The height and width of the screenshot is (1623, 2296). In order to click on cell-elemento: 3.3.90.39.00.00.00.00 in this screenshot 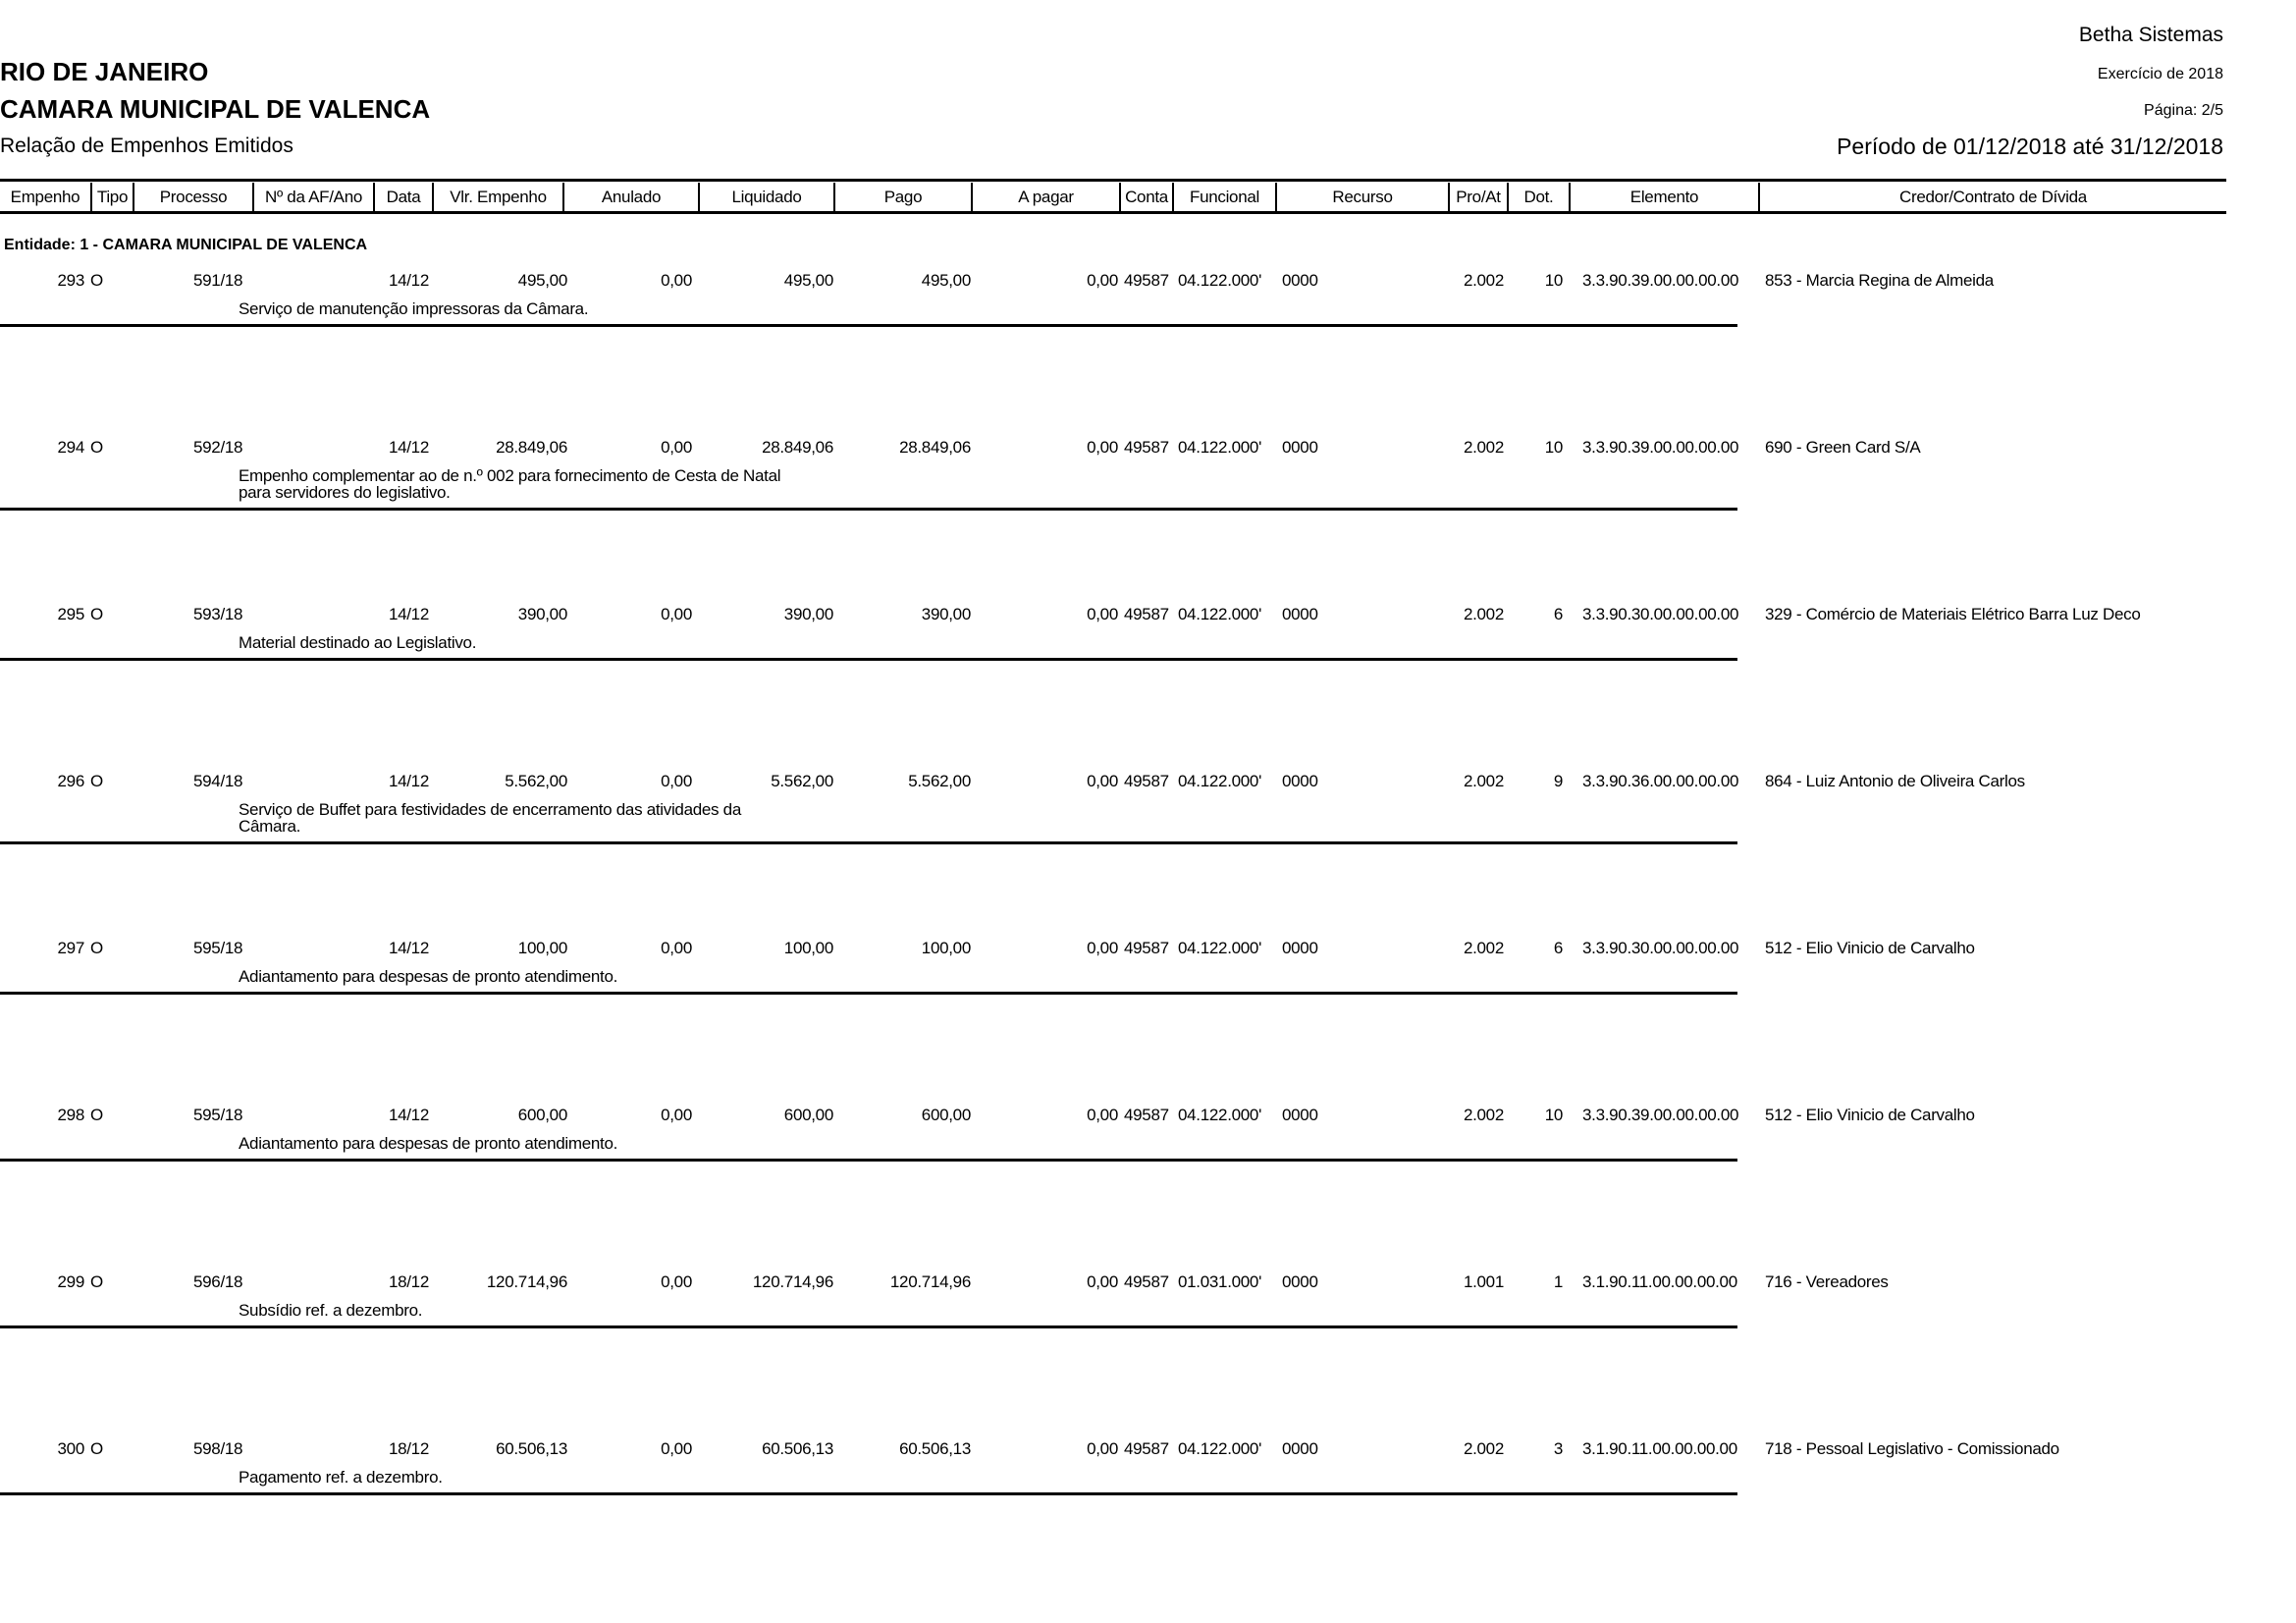, I will do `click(1660, 1115)`.